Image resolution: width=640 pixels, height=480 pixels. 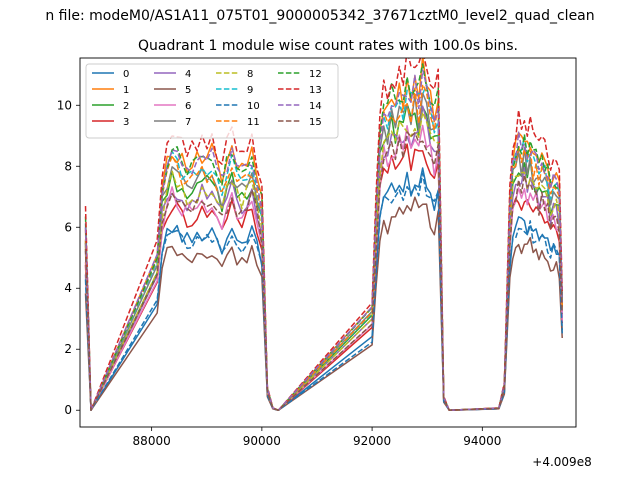 What do you see at coordinates (561, 462) in the screenshot?
I see `x-axis-offset-label: +4.009e8` at bounding box center [561, 462].